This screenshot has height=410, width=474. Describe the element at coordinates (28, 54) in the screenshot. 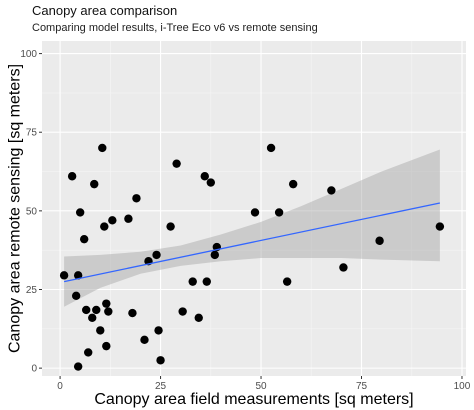

I see `y-tick-label: 100` at that location.